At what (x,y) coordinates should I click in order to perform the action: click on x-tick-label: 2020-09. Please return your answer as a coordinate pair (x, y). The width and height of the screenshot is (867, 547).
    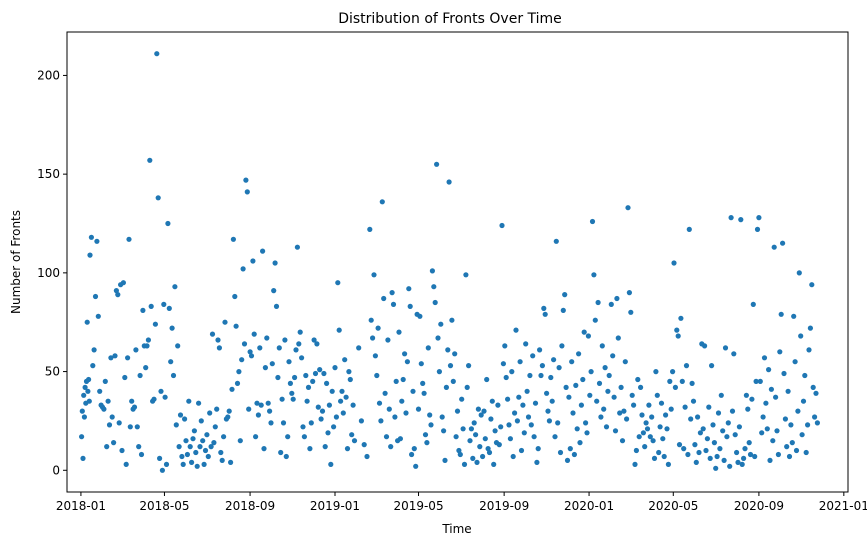
    Looking at the image, I should click on (759, 506).